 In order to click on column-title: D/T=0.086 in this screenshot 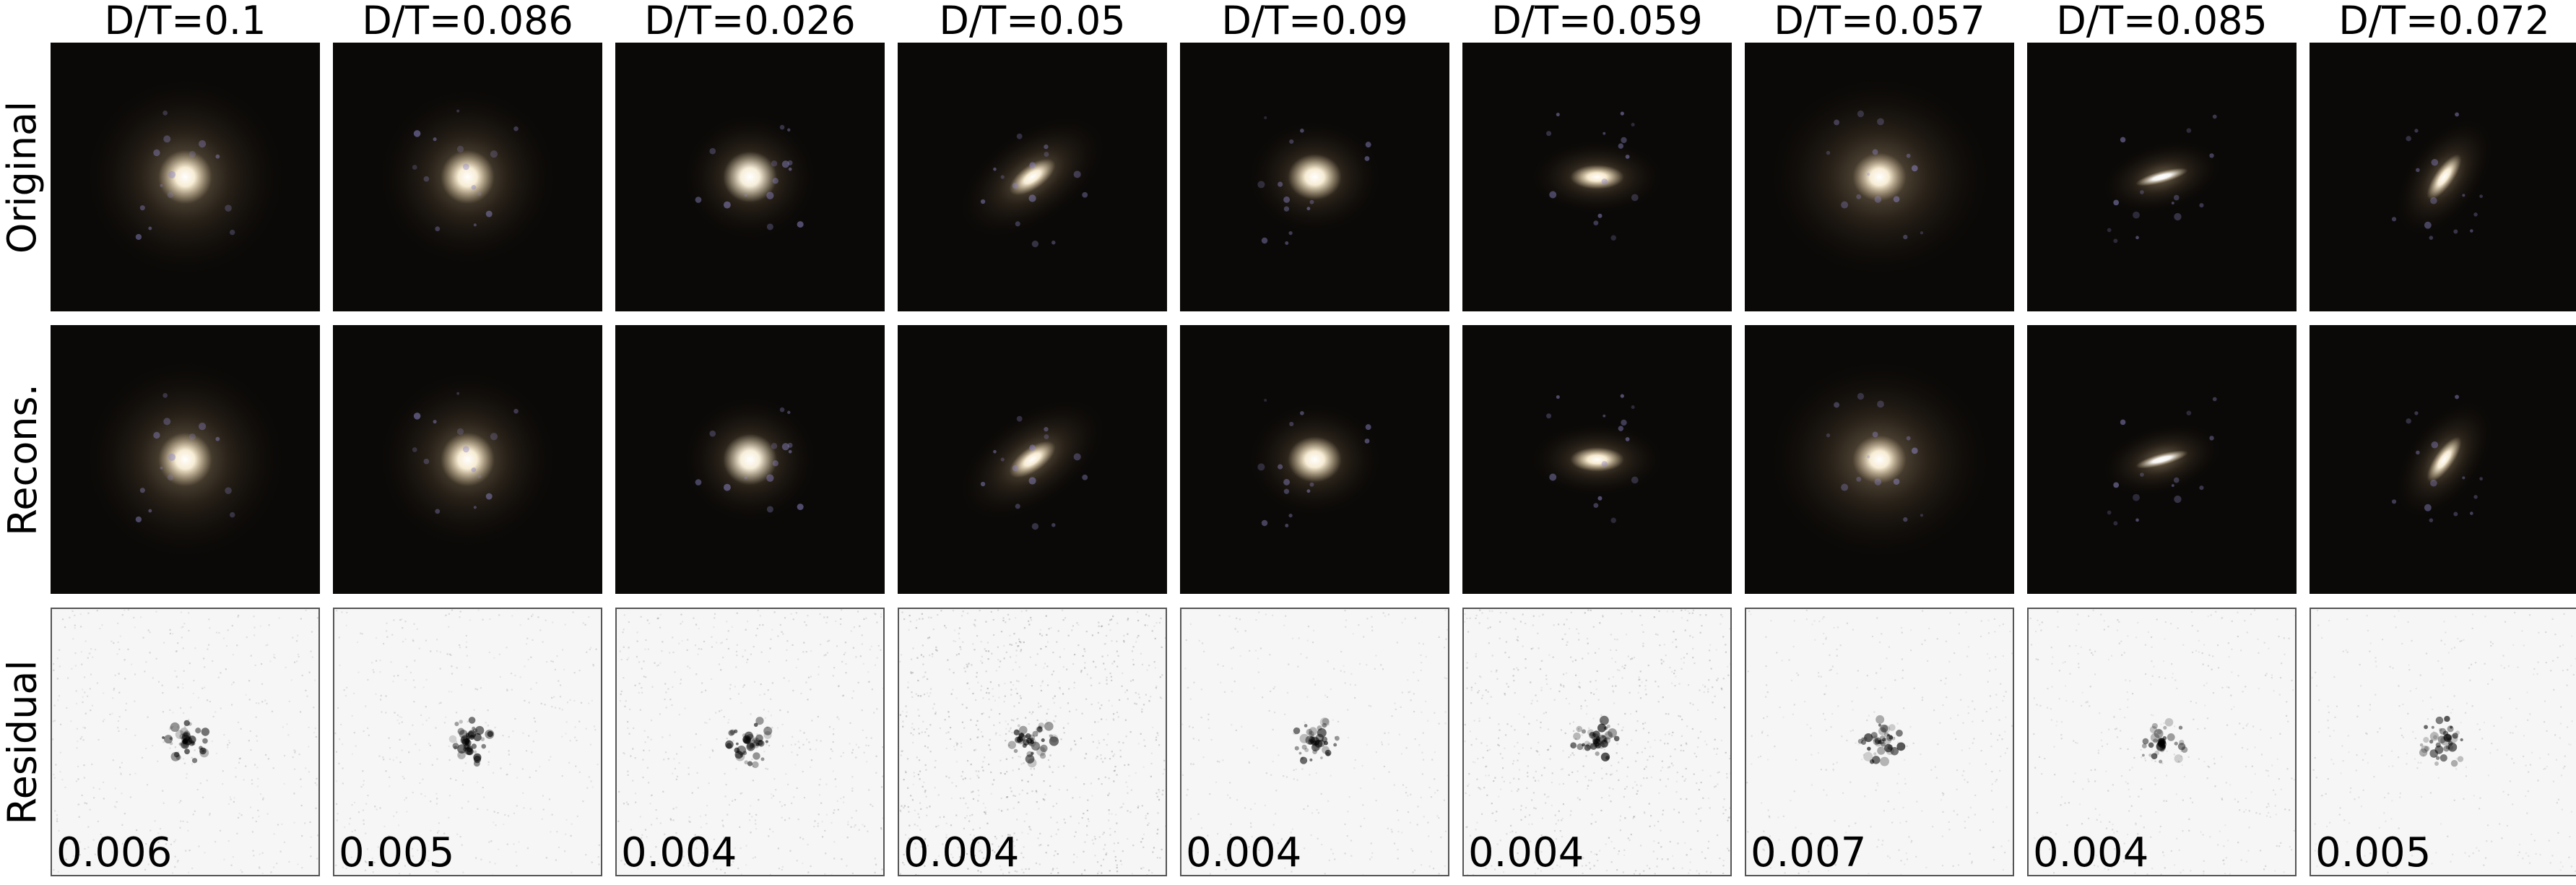, I will do `click(467, 21)`.